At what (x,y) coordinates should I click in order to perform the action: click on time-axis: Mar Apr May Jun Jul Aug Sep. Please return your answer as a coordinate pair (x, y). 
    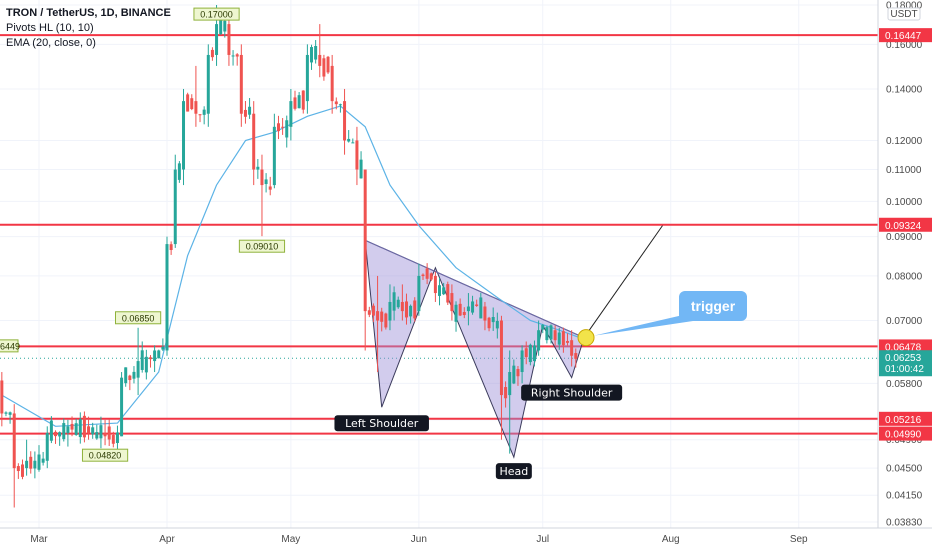
    Looking at the image, I should click on (466, 538).